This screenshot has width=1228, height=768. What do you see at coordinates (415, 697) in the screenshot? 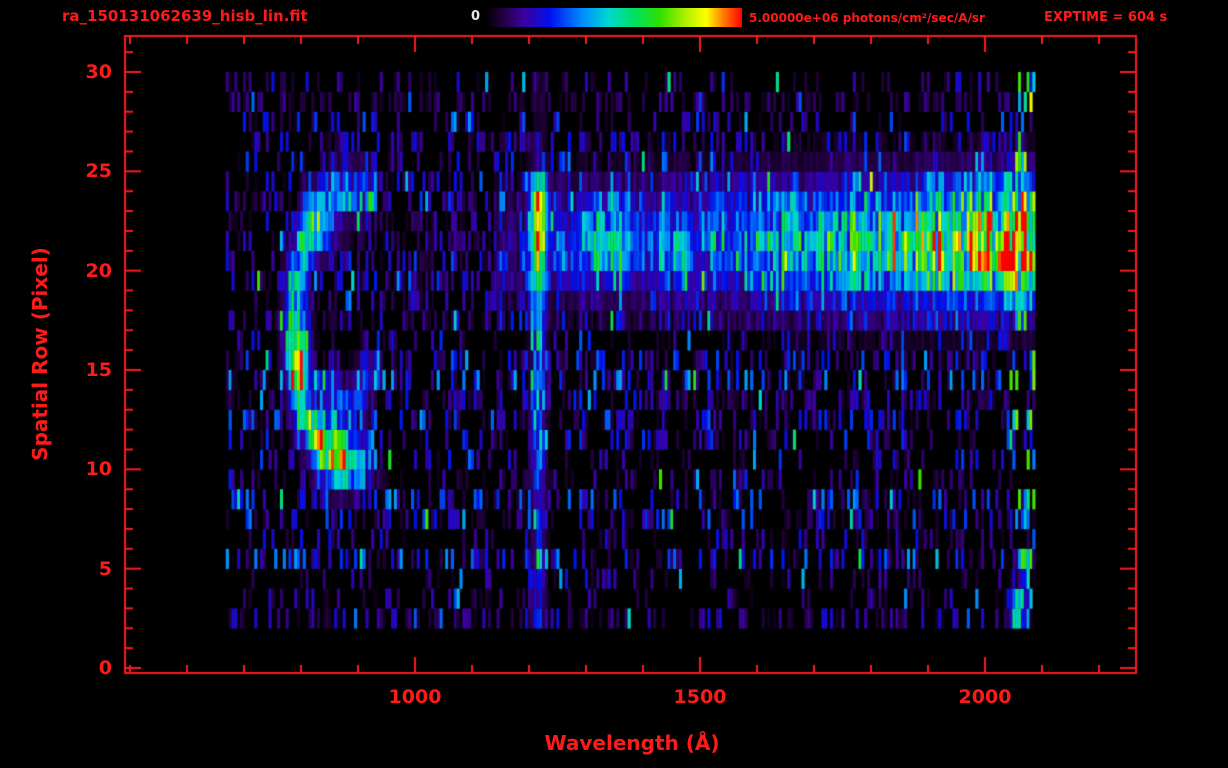
I see `x-tick-label: 1000` at bounding box center [415, 697].